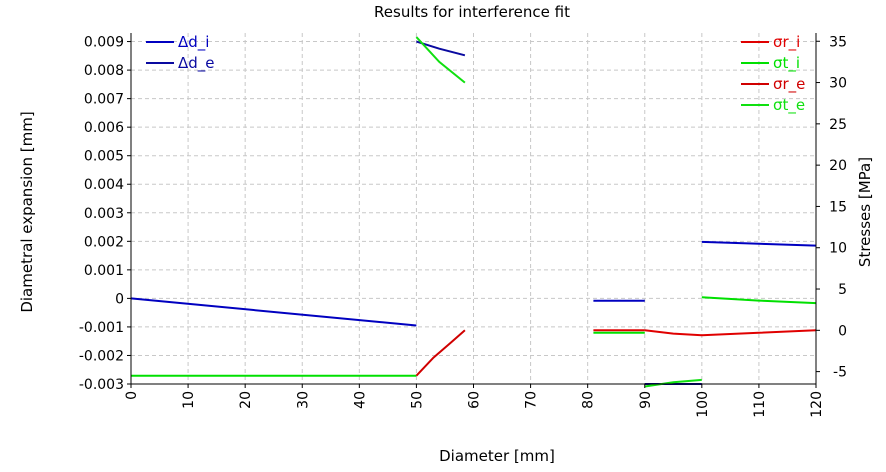  What do you see at coordinates (246, 400) in the screenshot?
I see `x-tick-label: 20` at bounding box center [246, 400].